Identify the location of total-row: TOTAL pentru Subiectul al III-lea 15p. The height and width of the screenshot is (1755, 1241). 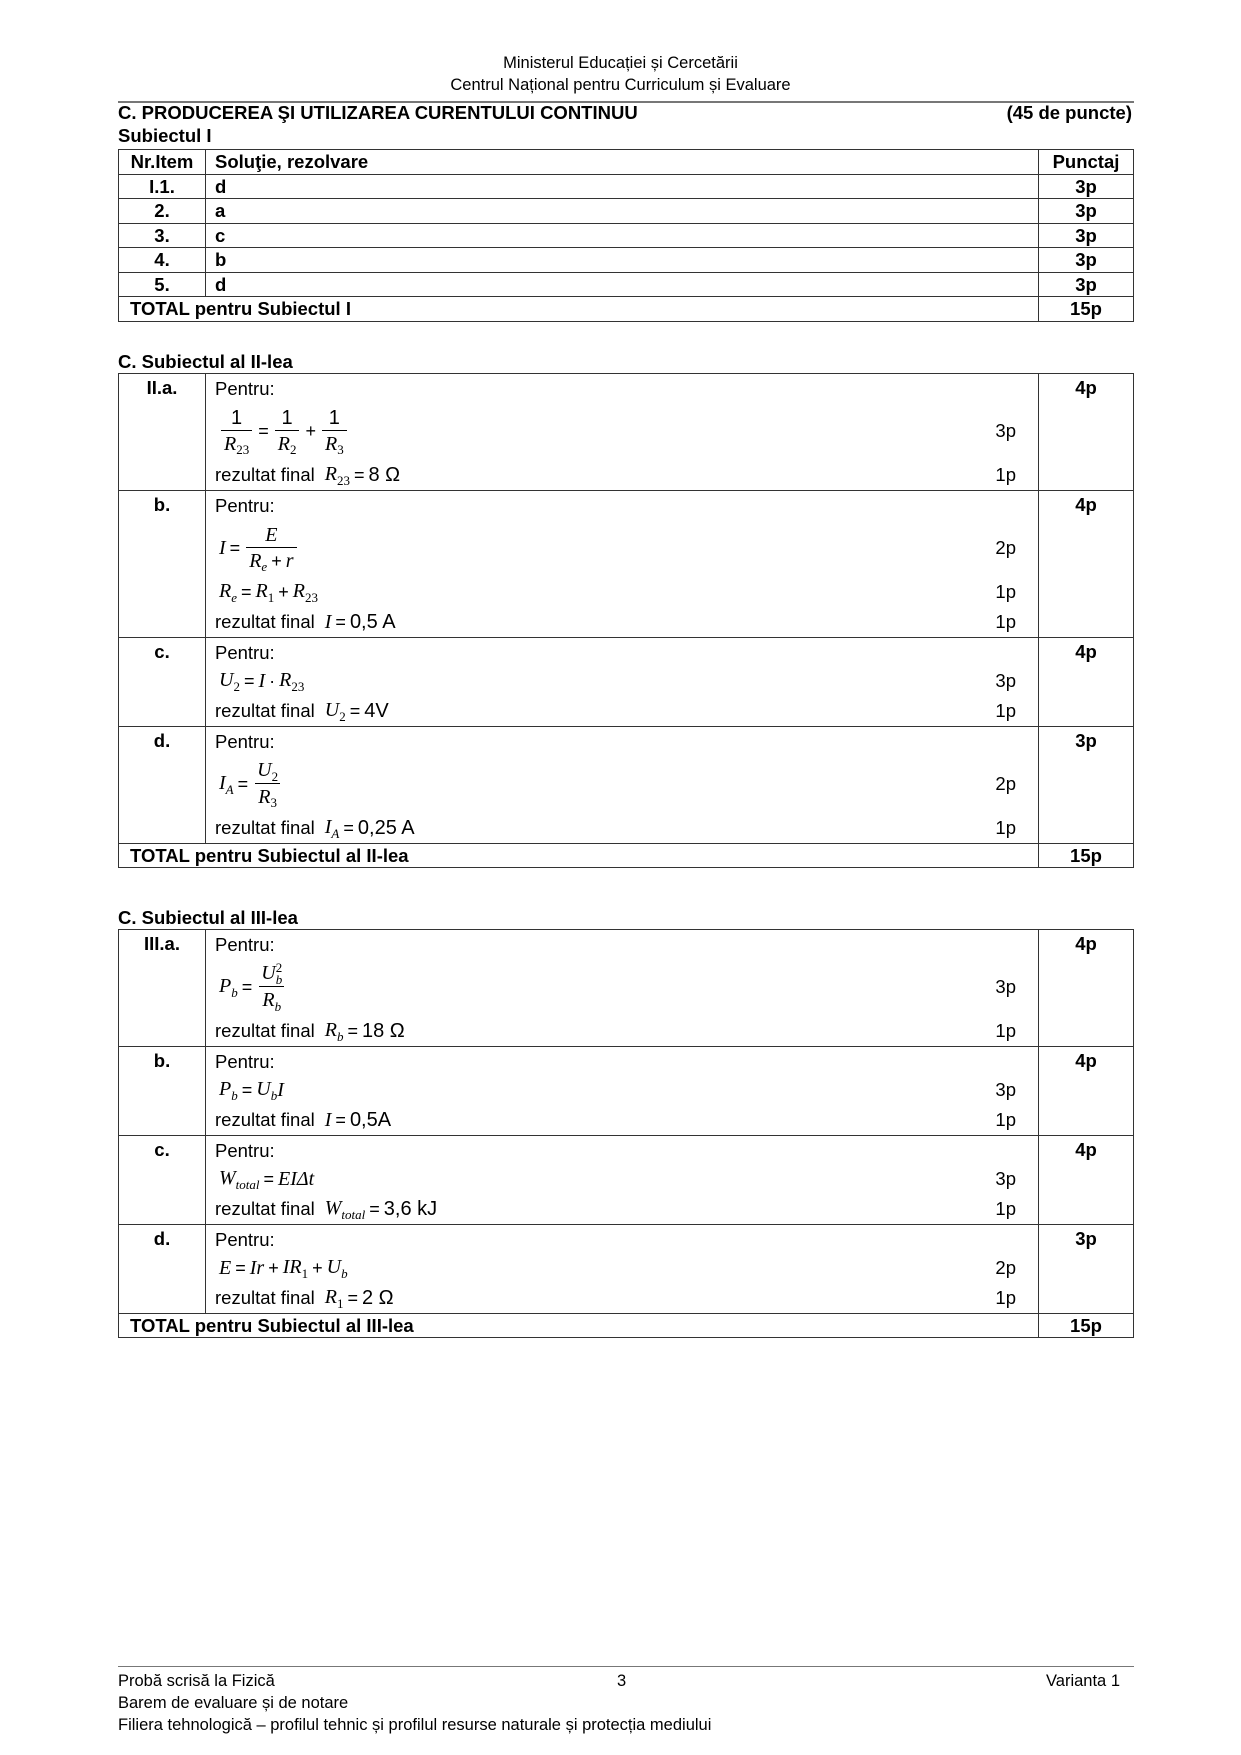
(626, 1325).